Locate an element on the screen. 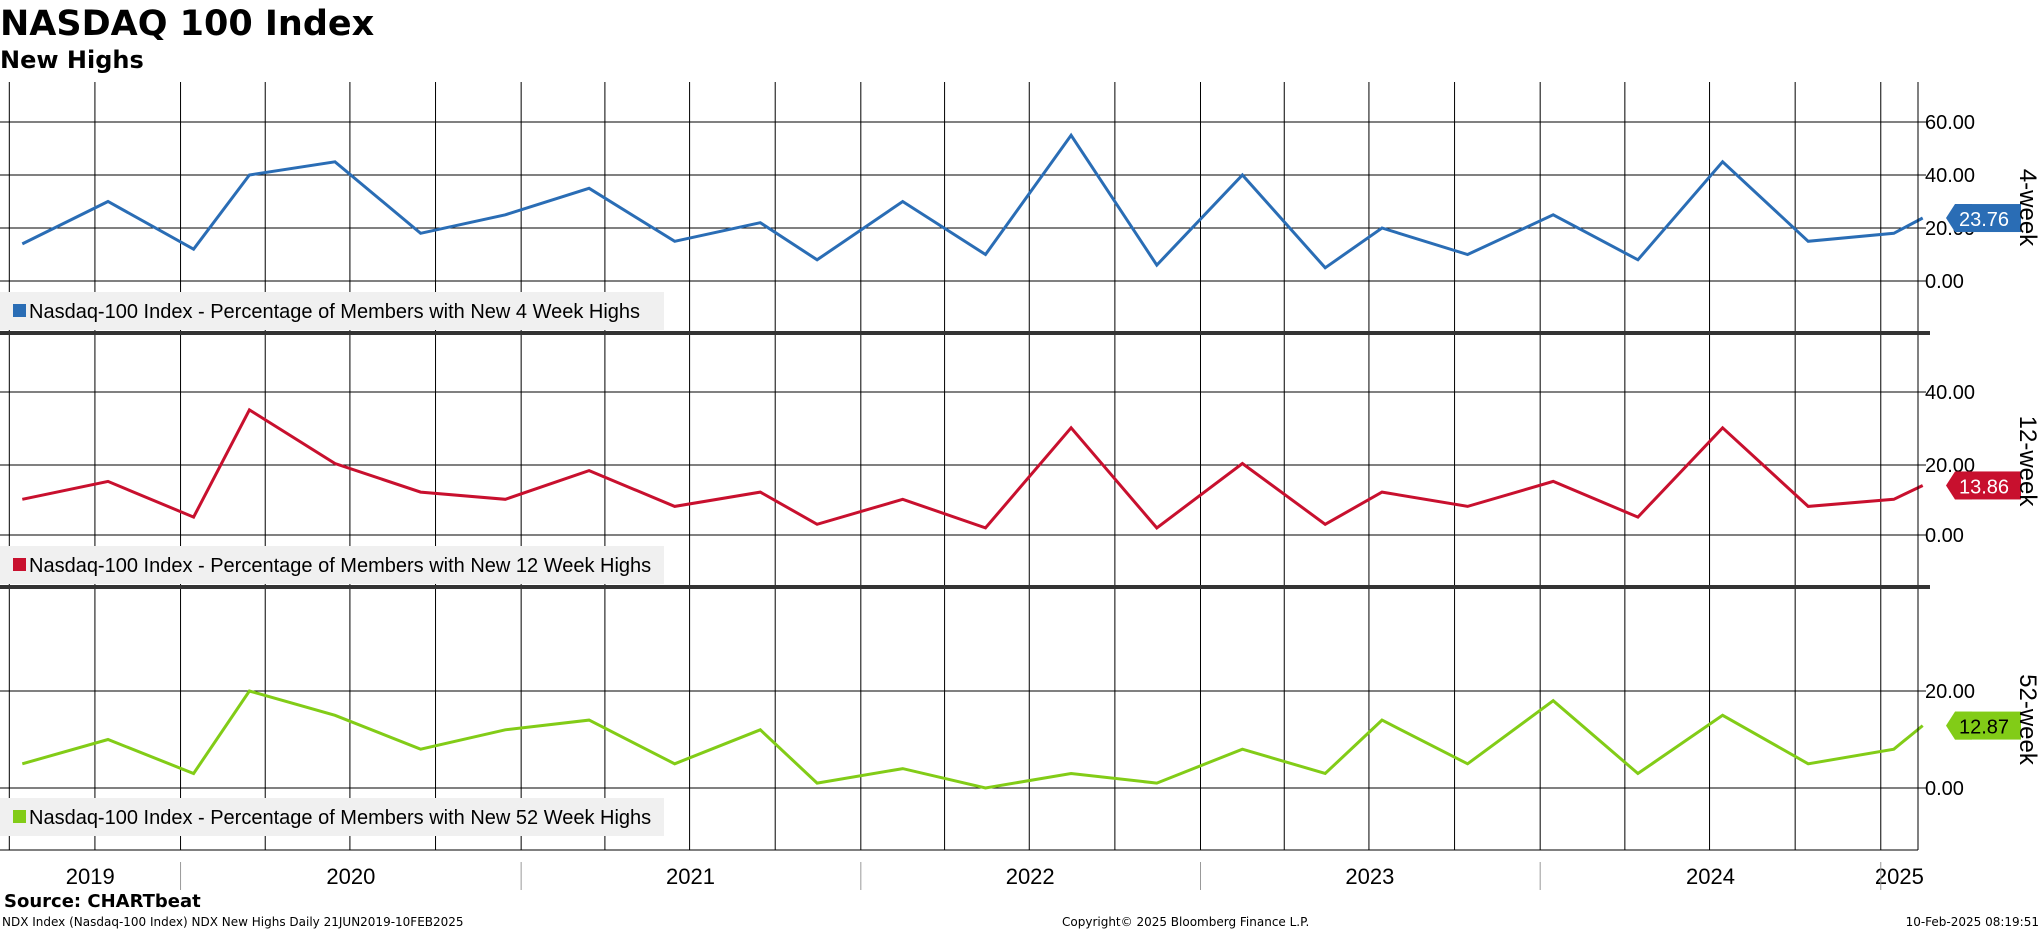  panel-title: 52-week is located at coordinates (2027, 720).